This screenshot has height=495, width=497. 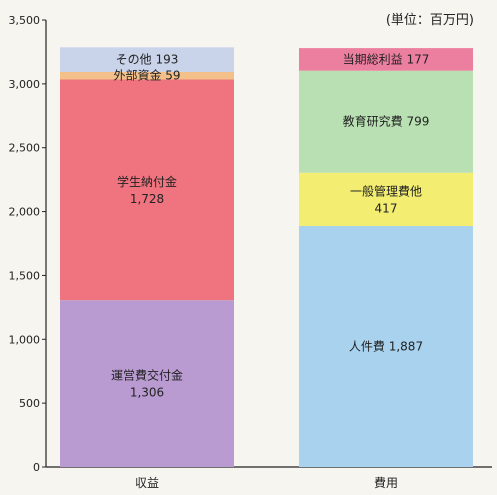 I want to click on y-tick-label: 2,500, so click(x=25, y=148).